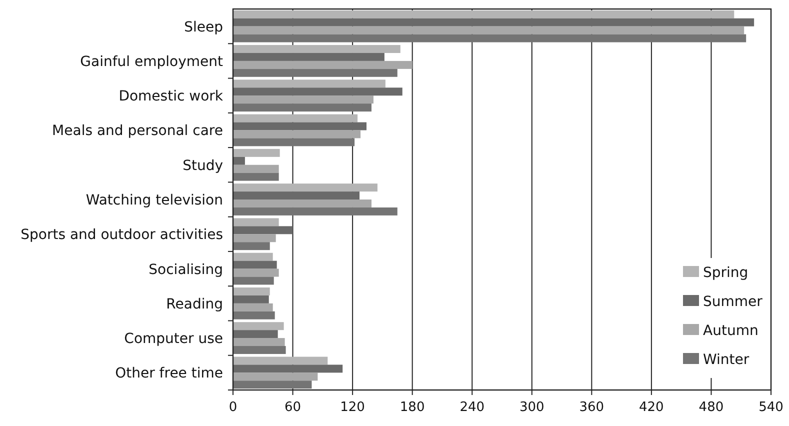 This screenshot has height=426, width=789. What do you see at coordinates (771, 407) in the screenshot?
I see `x-tick-label: 540` at bounding box center [771, 407].